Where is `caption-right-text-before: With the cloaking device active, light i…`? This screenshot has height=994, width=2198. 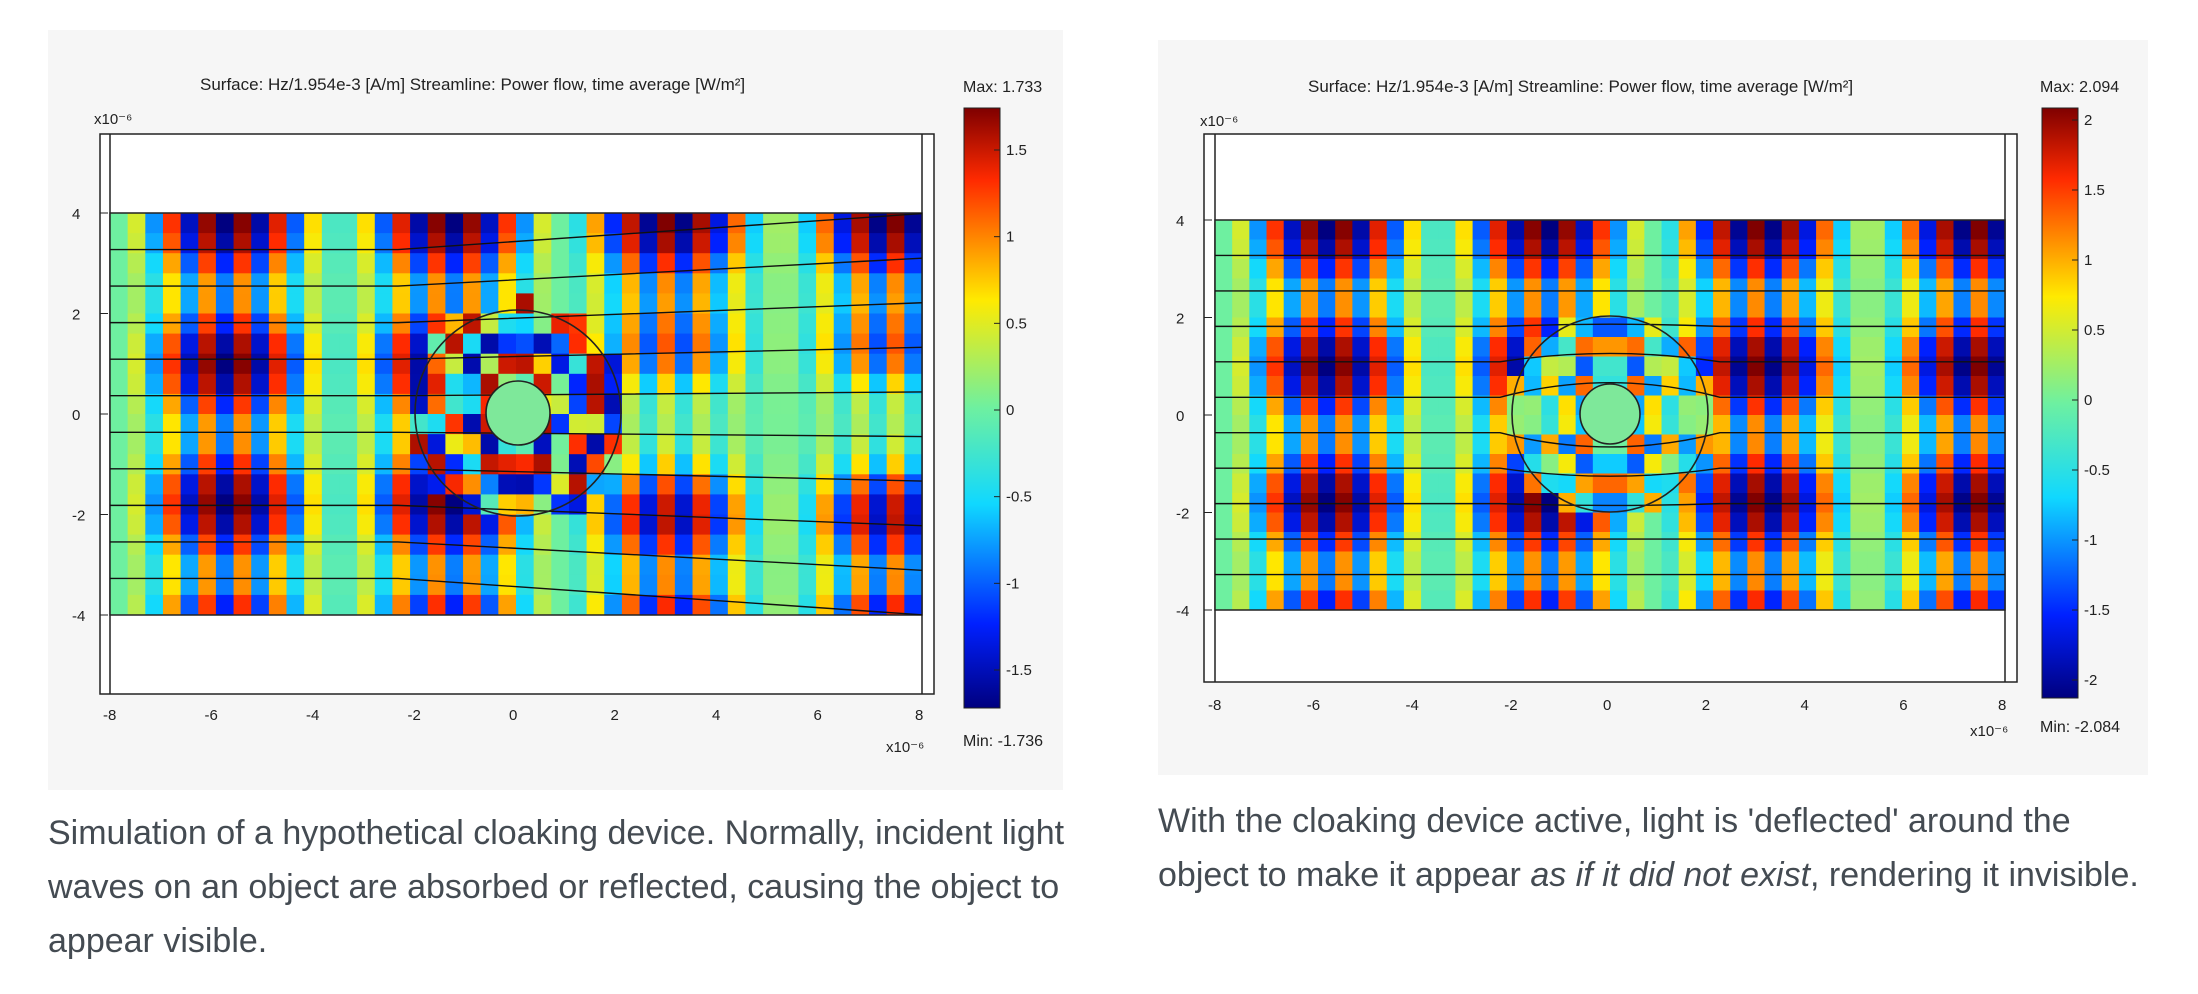 caption-right-text-before: With the cloaking device active, light i… is located at coordinates (1614, 848).